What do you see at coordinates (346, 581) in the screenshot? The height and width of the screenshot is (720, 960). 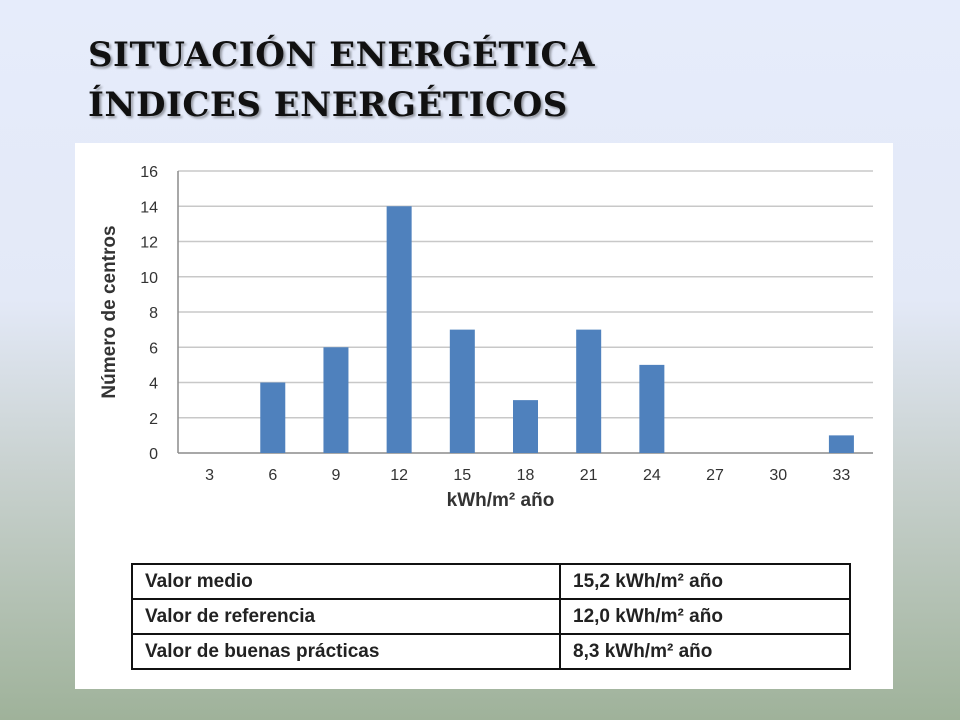 I see `table-cell-label: Valor medio` at bounding box center [346, 581].